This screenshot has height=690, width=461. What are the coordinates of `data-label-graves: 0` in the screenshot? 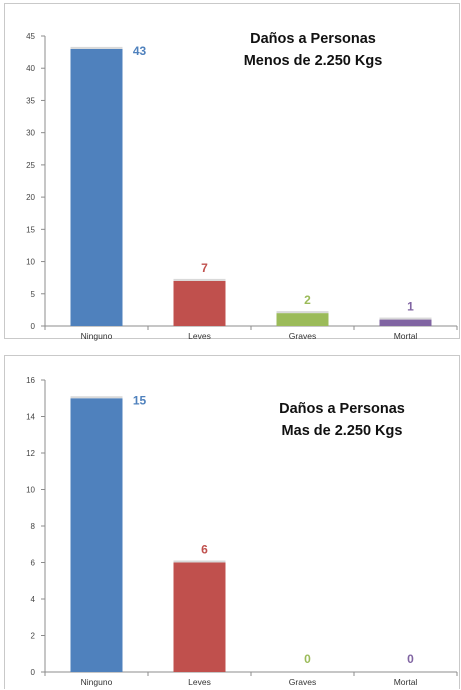 It's located at (307, 659).